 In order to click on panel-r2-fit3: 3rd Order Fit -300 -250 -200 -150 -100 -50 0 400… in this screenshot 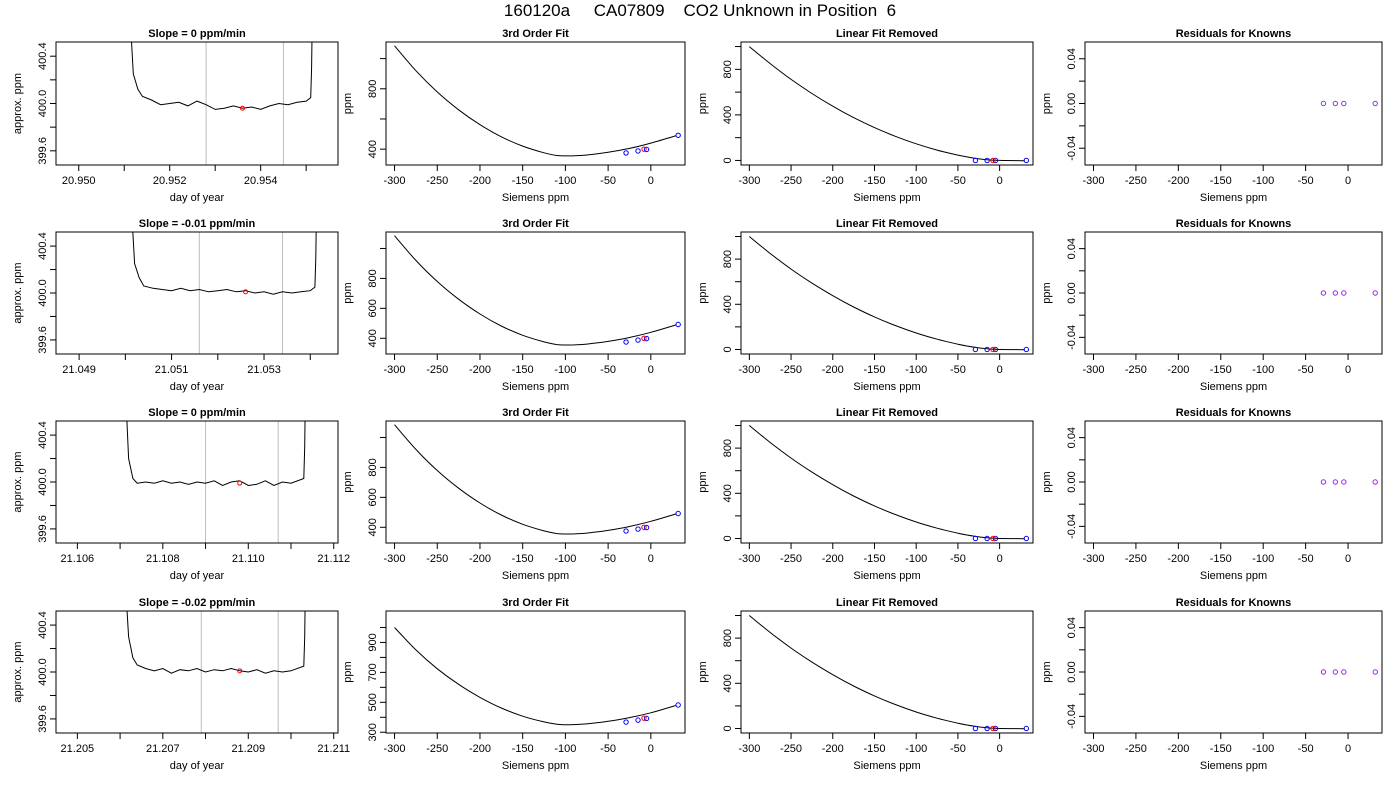, I will do `click(514, 305)`.